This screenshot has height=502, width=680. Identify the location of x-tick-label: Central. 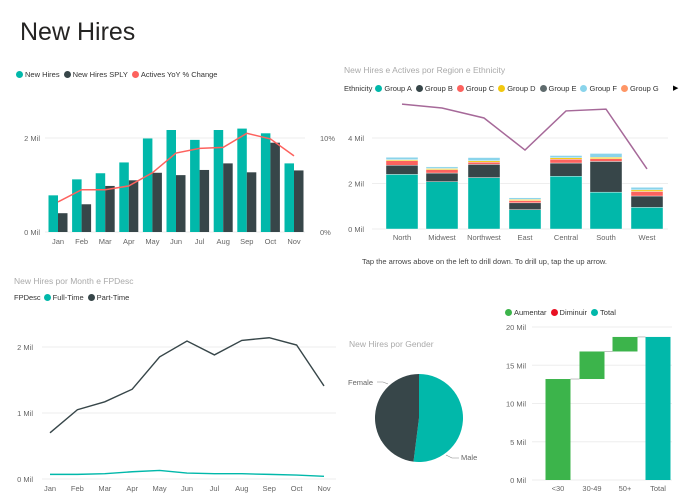
(566, 237).